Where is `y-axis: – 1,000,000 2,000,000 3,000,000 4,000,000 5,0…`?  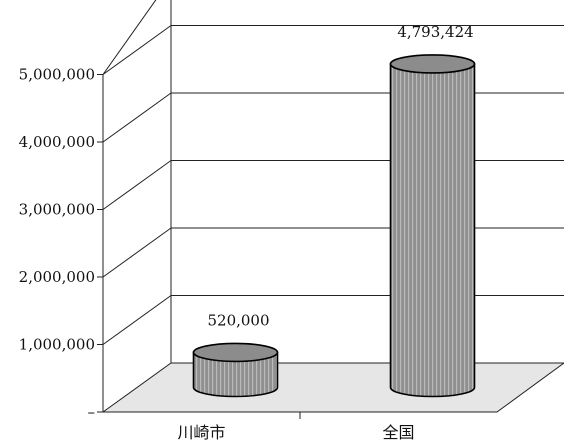 y-axis: – 1,000,000 2,000,000 3,000,000 4,000,000 5,0… is located at coordinates (61, 243).